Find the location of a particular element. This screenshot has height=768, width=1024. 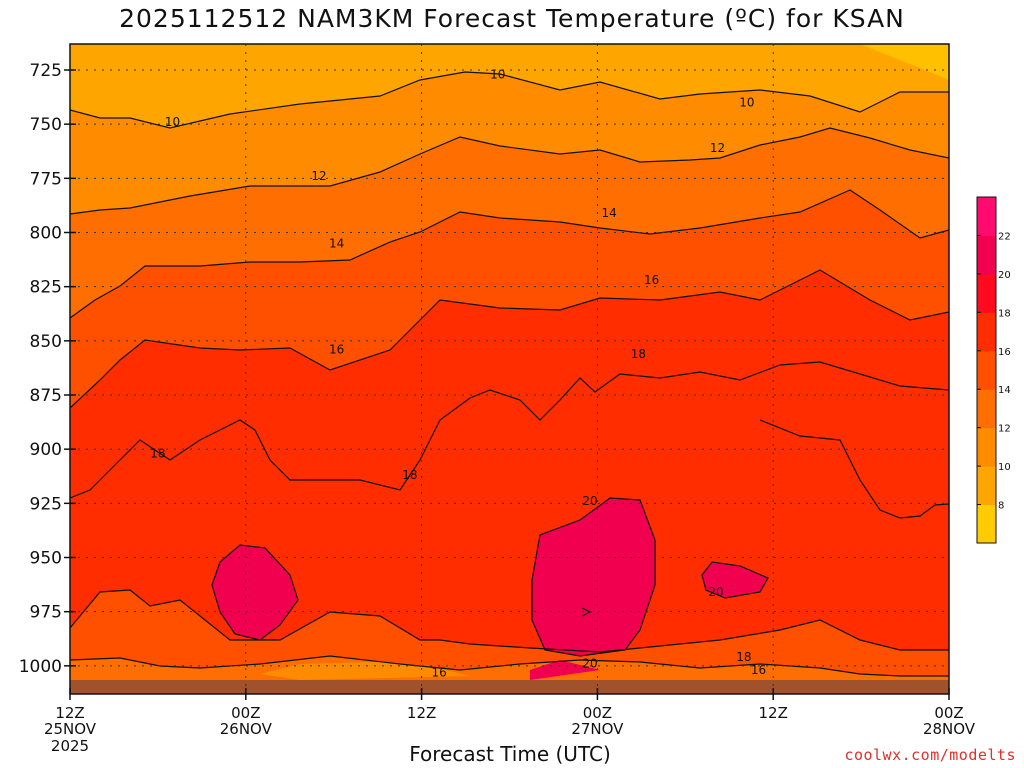

colorbar-label-14: 14 is located at coordinates (1004, 390).